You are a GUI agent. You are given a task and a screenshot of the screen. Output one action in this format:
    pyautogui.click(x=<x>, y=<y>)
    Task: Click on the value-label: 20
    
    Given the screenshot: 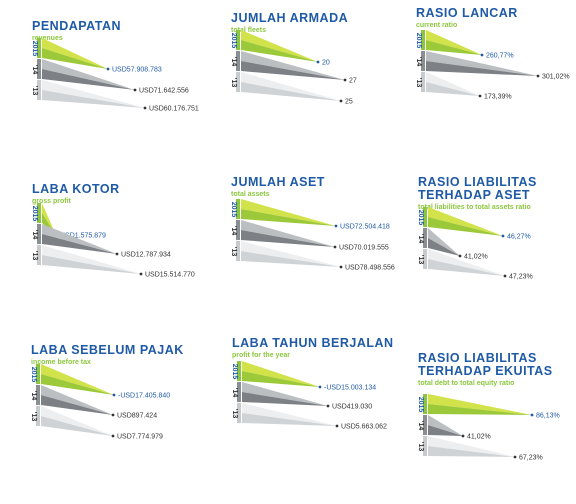 What is the action you would take?
    pyautogui.click(x=326, y=63)
    